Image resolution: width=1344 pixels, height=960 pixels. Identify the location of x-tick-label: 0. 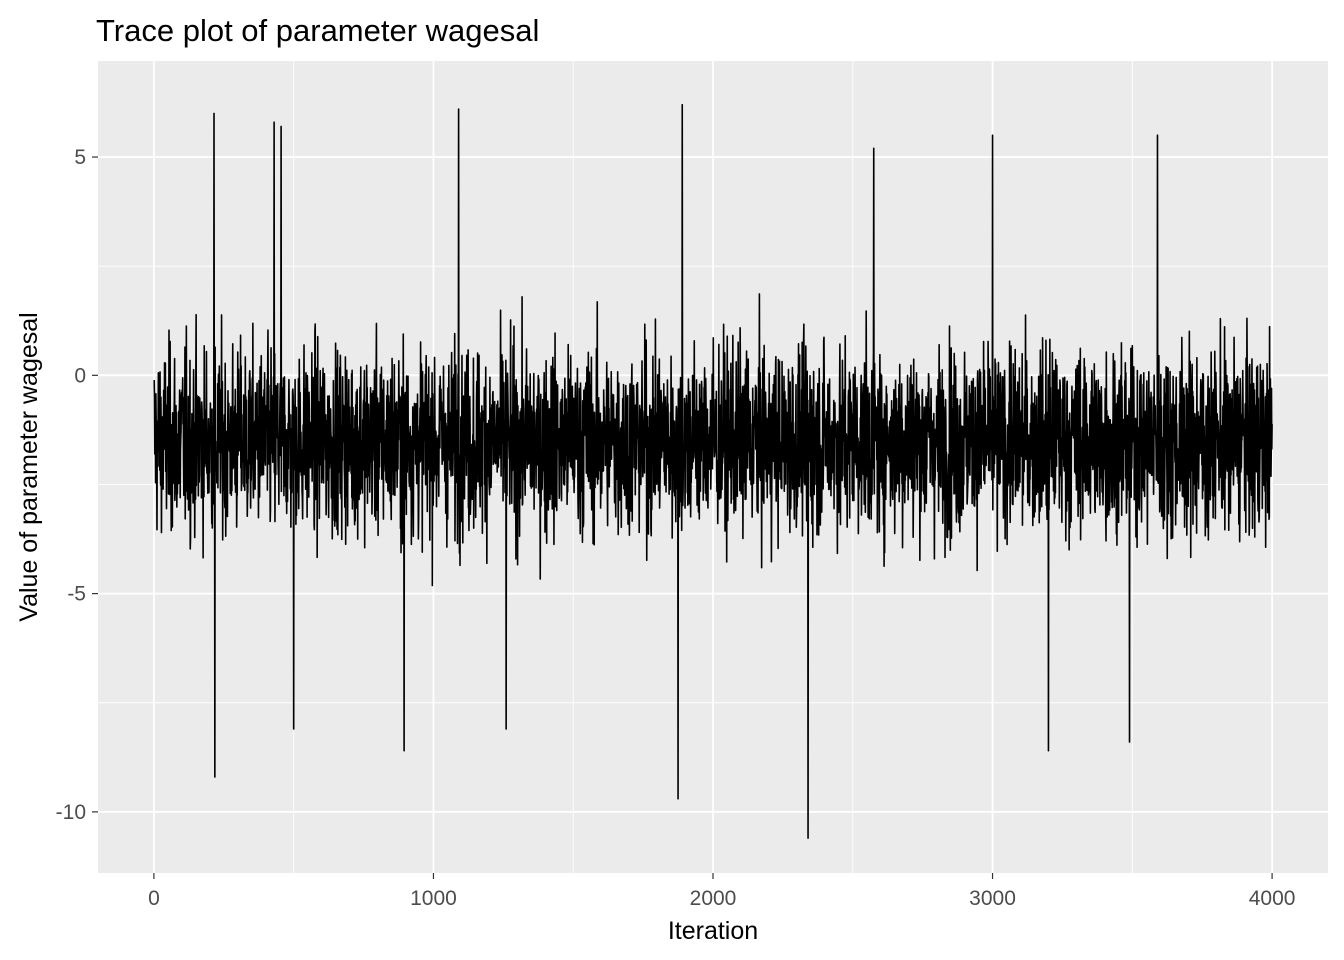
(154, 898).